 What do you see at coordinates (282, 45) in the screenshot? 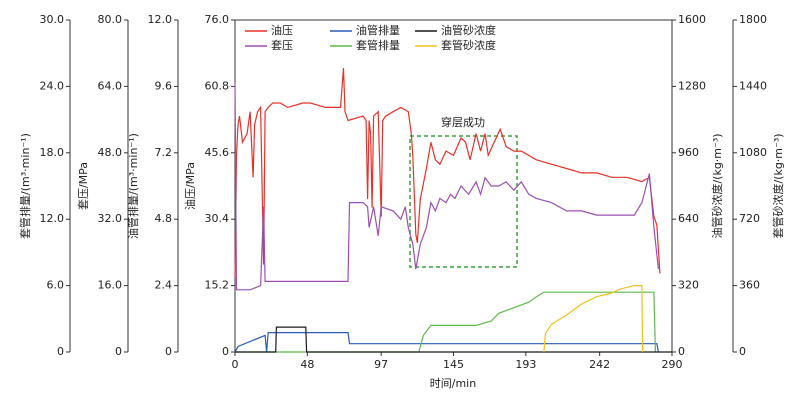
I see `legend-label: 套压` at bounding box center [282, 45].